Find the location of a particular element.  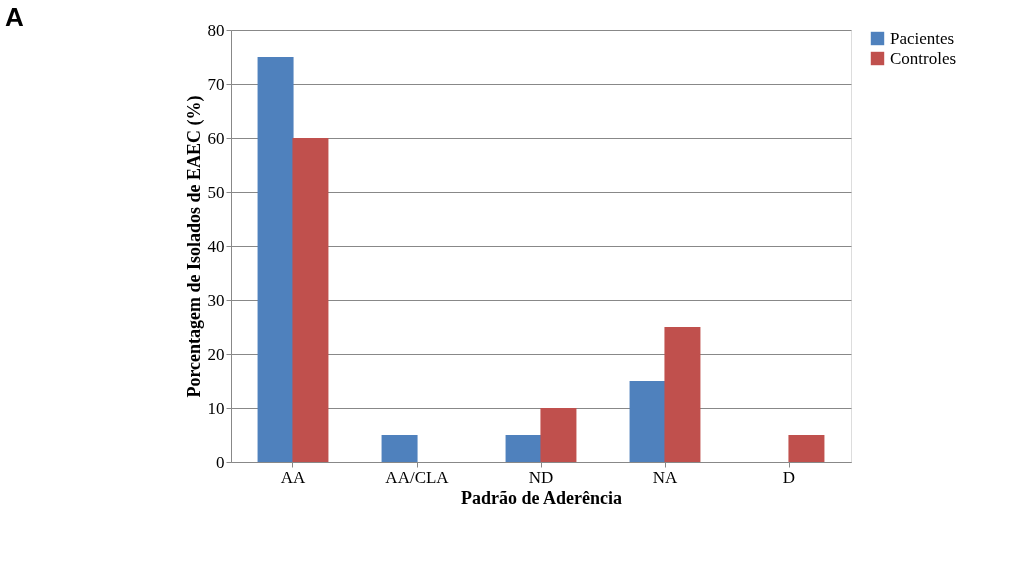

y-tick-label: 40 is located at coordinates (216, 246).